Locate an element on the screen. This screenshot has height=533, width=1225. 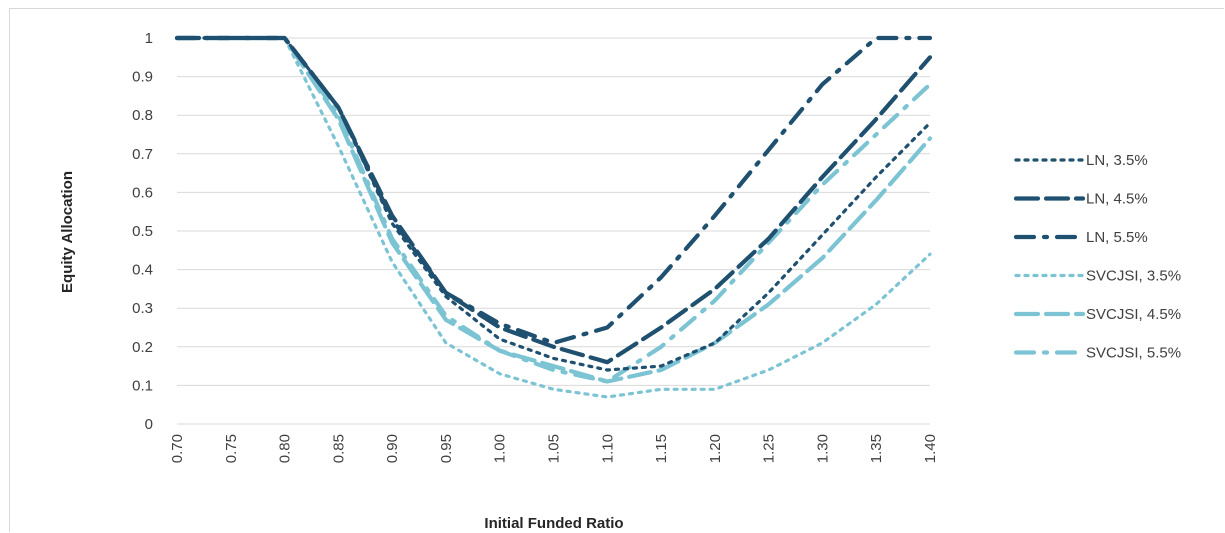
x-tick-label: 1.30 is located at coordinates (822, 448).